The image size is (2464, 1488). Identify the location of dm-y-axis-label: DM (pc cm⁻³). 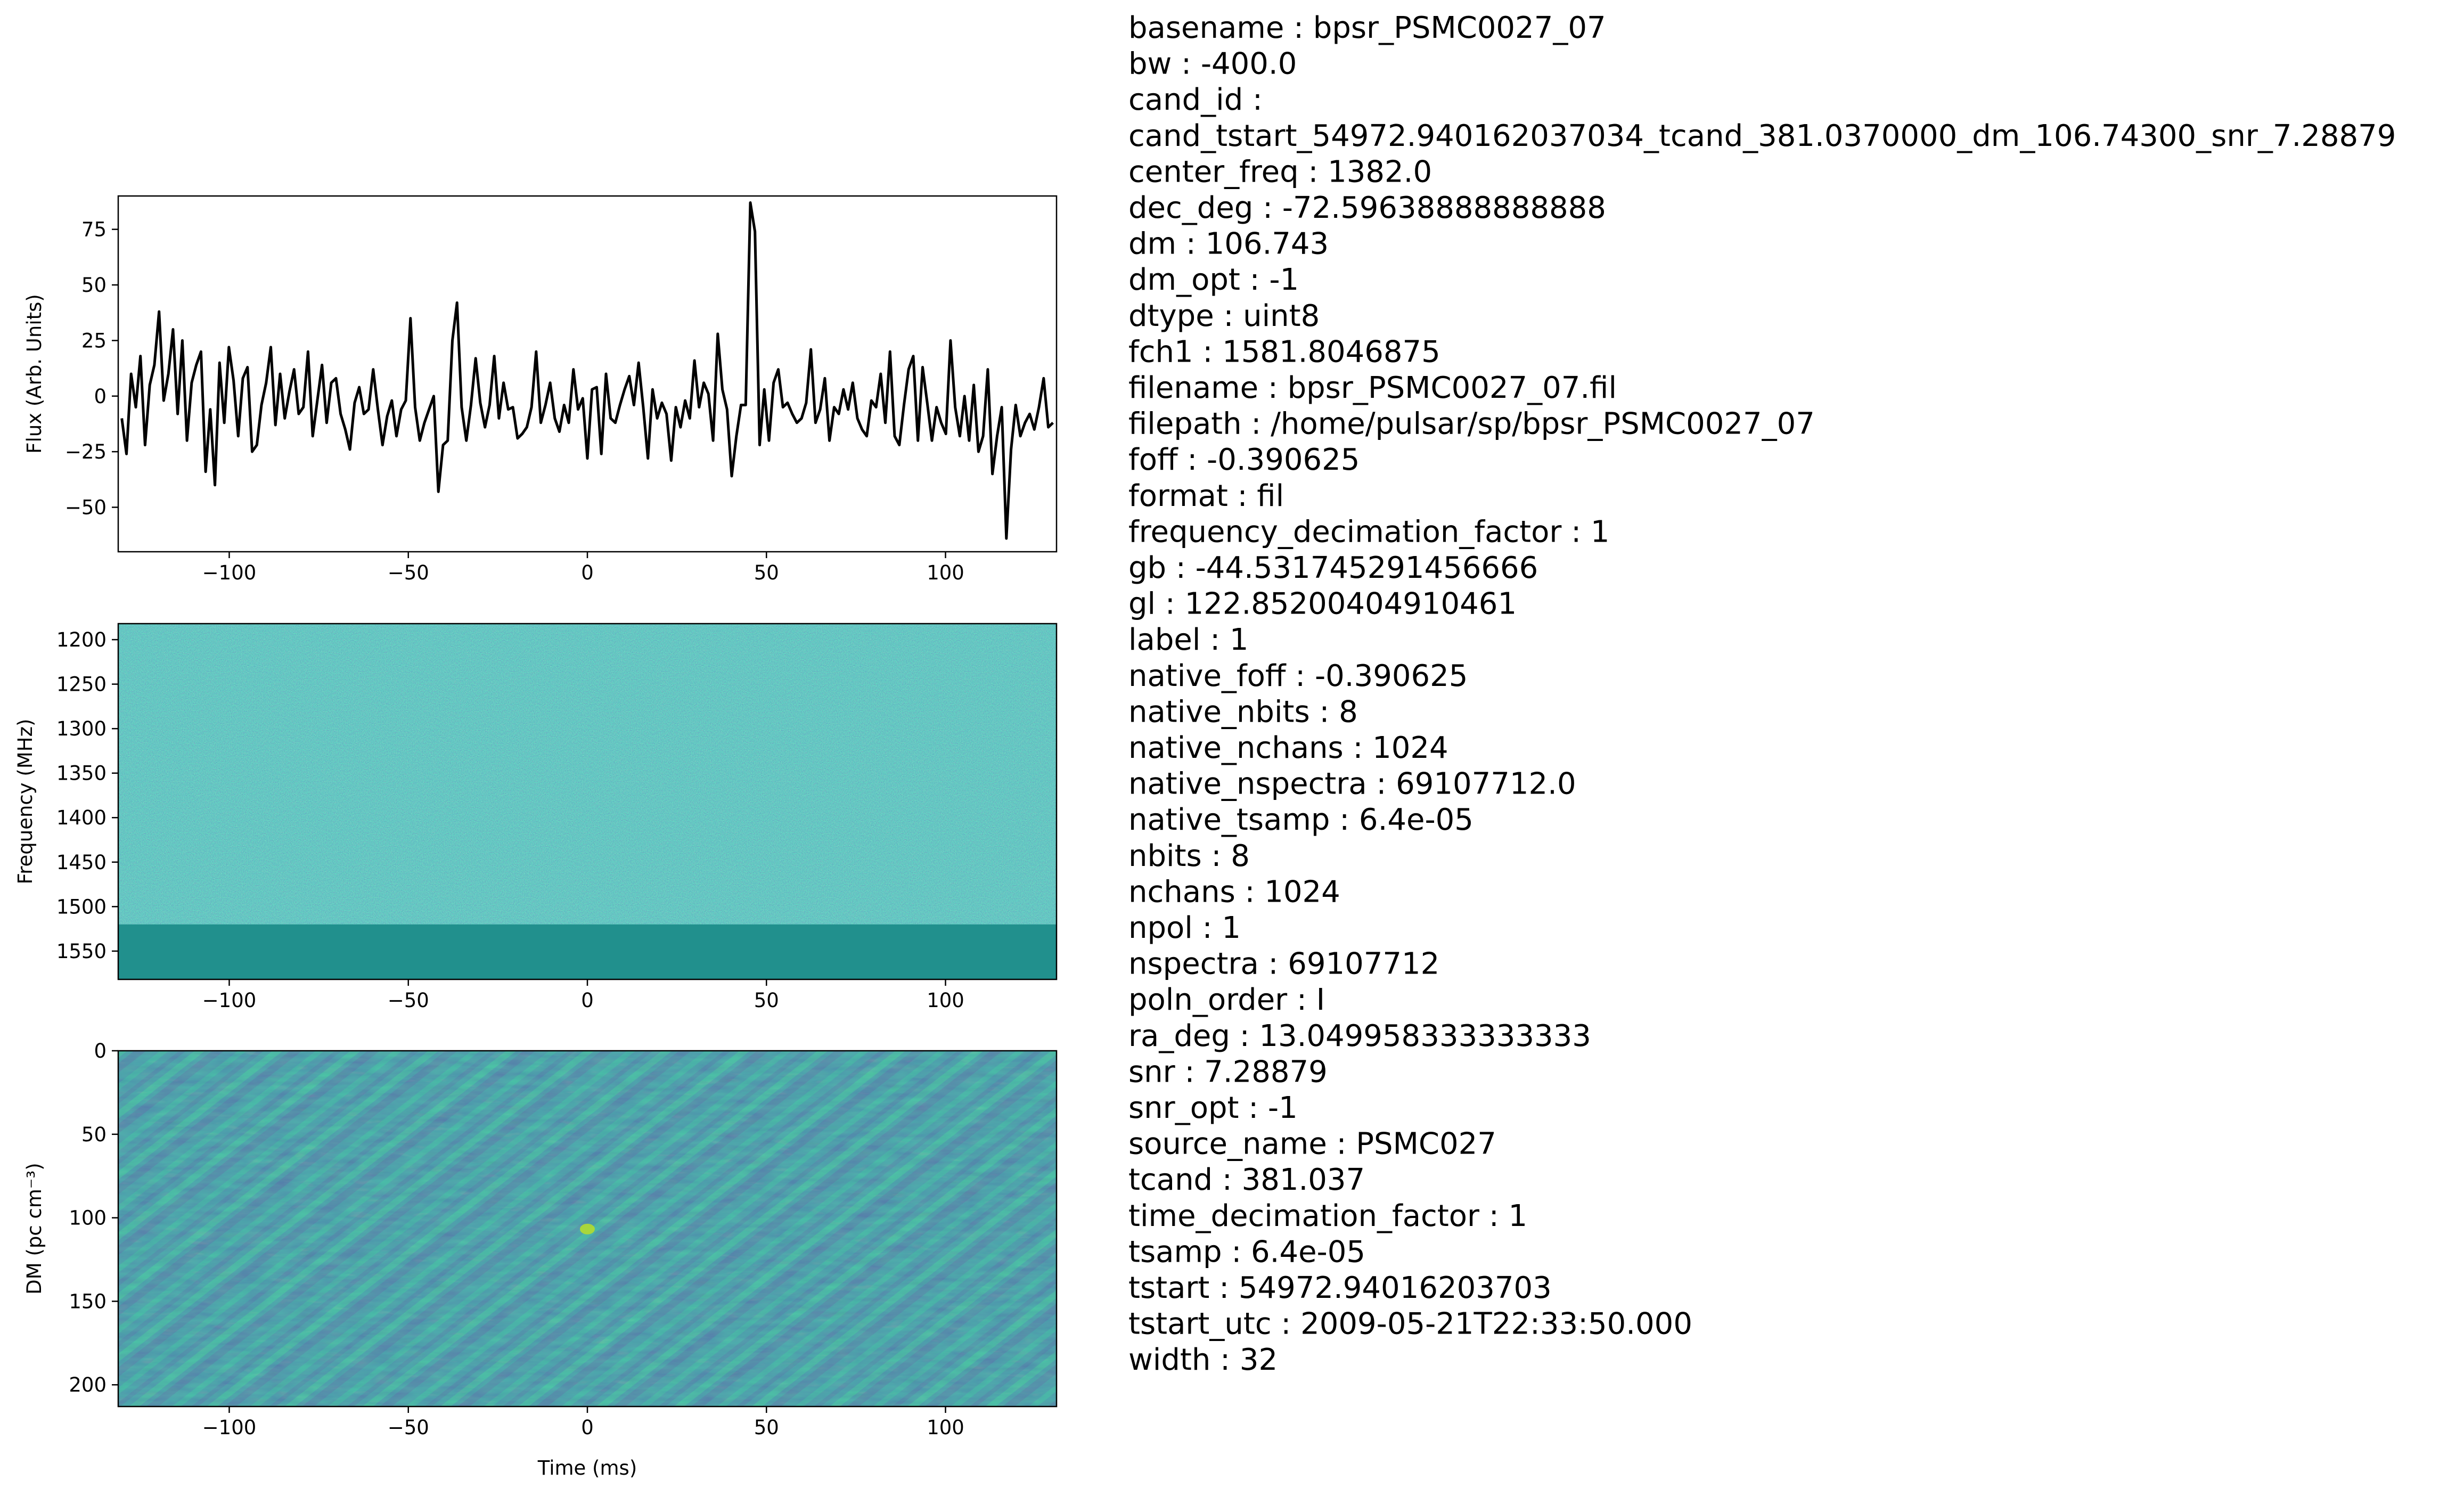
(34, 1228).